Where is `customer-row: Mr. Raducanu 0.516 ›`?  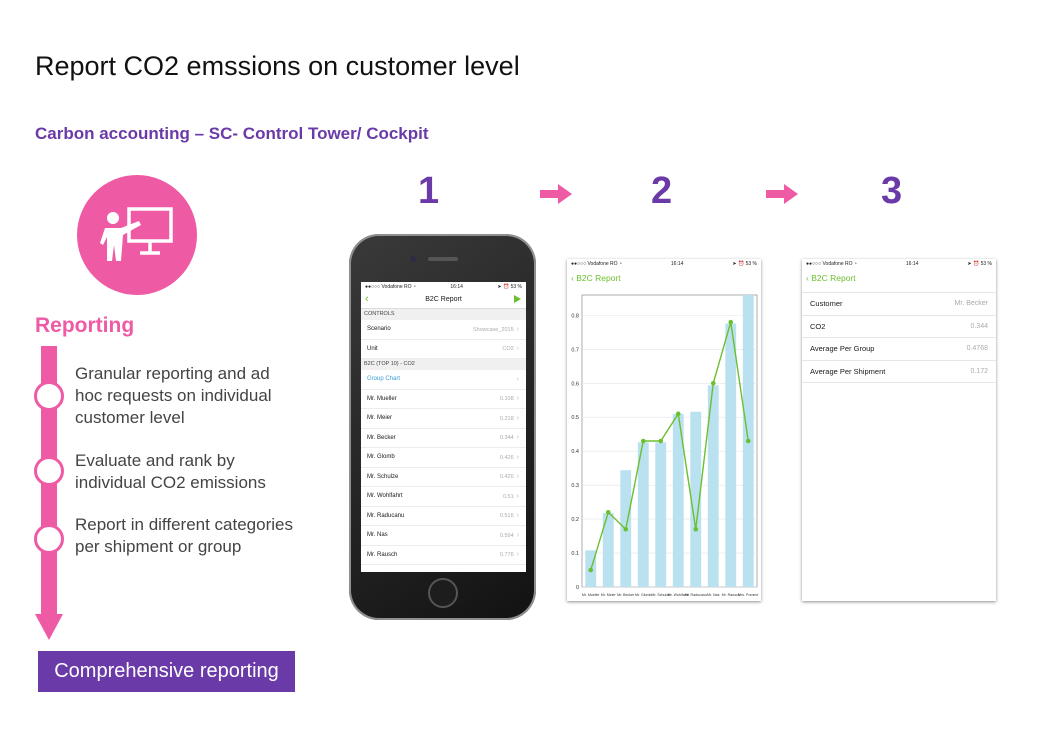 customer-row: Mr. Raducanu 0.516 › is located at coordinates (443, 516).